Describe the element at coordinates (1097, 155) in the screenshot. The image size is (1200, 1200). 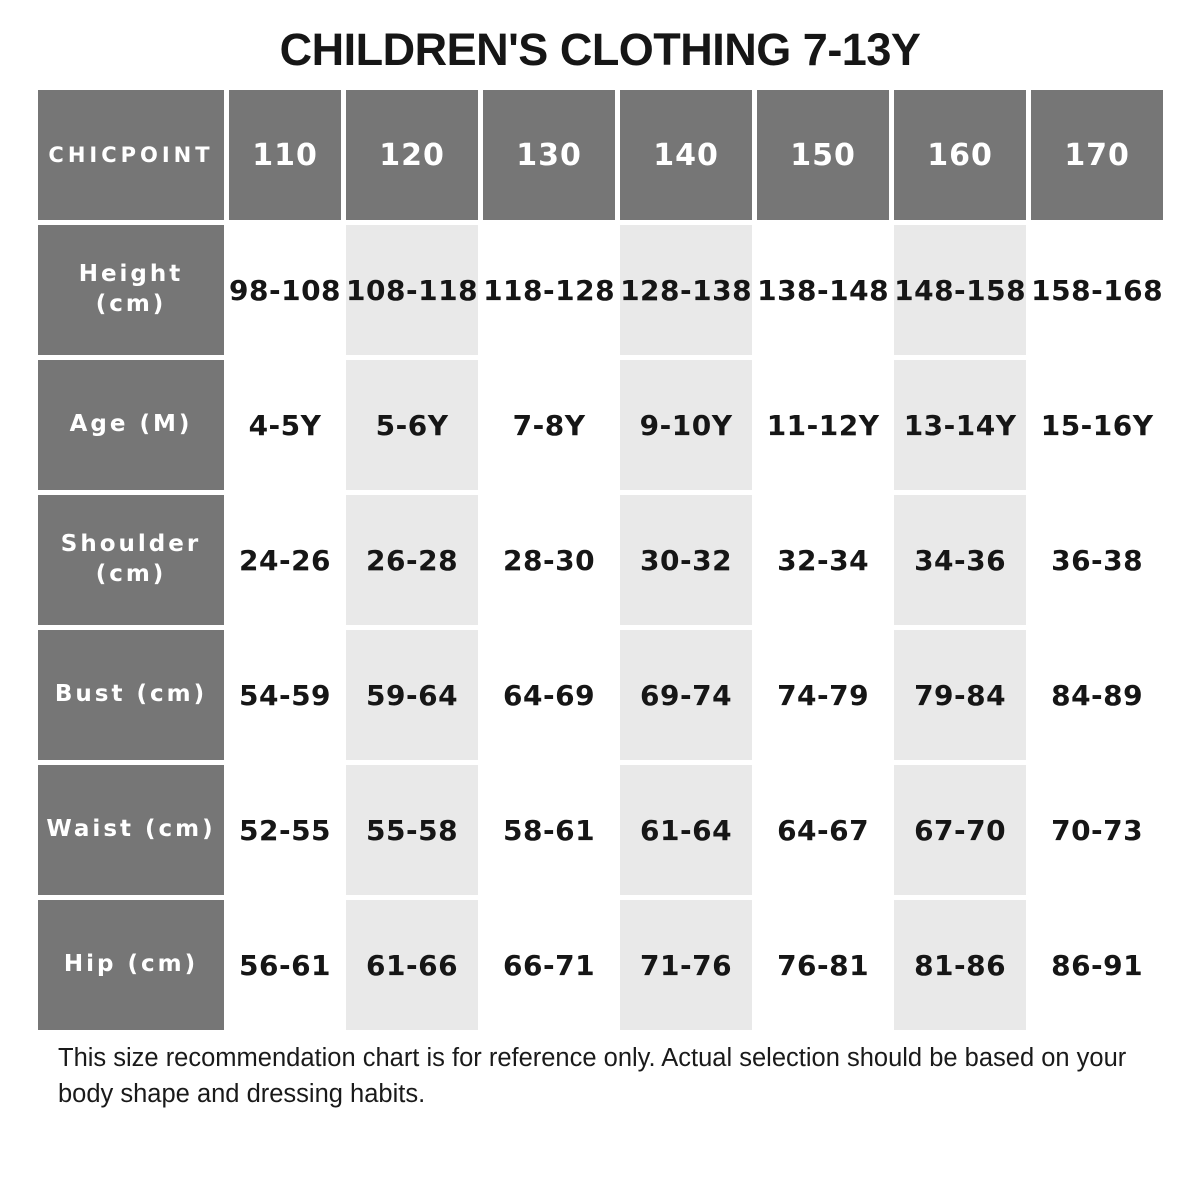
I see `size-column-header: 170` at that location.